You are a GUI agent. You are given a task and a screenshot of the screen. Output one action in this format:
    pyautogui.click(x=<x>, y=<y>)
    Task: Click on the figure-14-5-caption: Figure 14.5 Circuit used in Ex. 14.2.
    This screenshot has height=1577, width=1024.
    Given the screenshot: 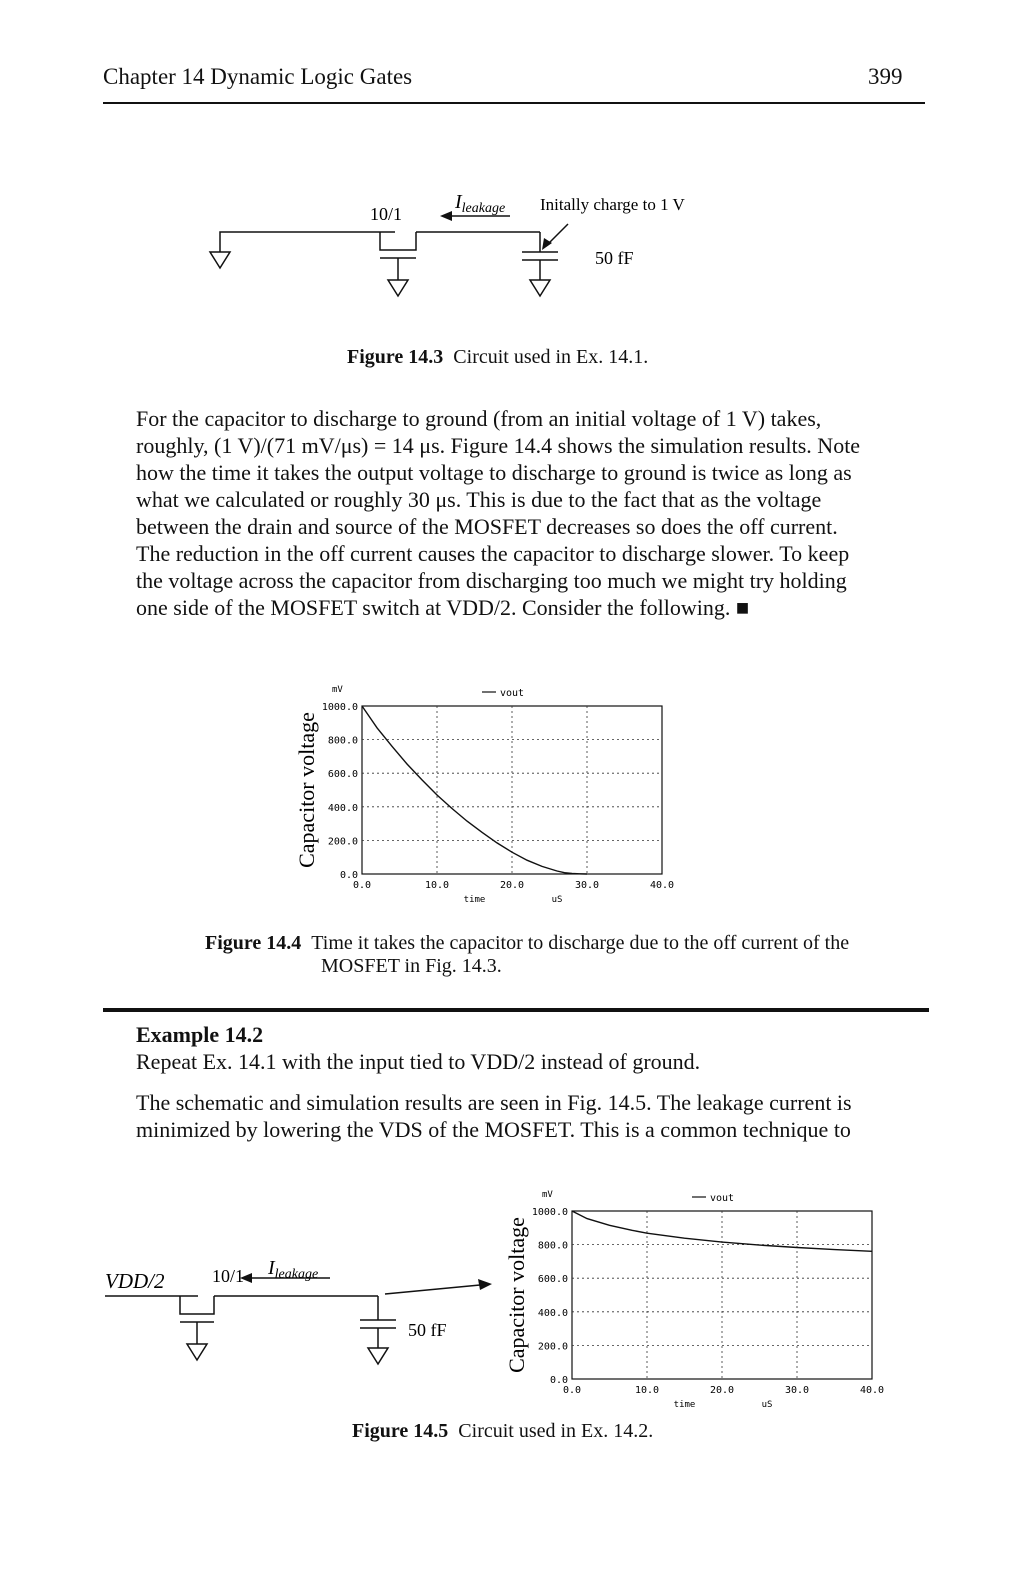 What is the action you would take?
    pyautogui.click(x=503, y=1431)
    